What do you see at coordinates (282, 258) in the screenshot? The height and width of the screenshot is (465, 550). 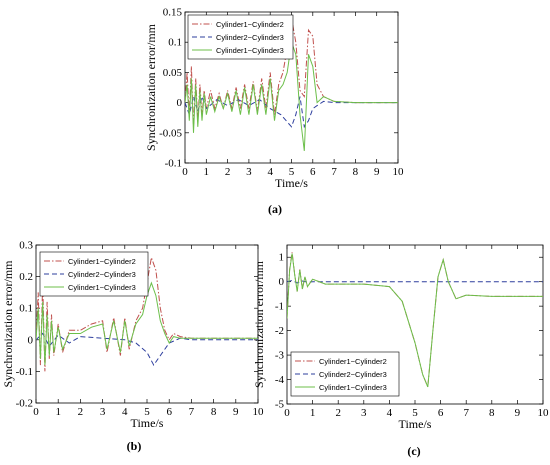 I see `y-tick-label: 1` at bounding box center [282, 258].